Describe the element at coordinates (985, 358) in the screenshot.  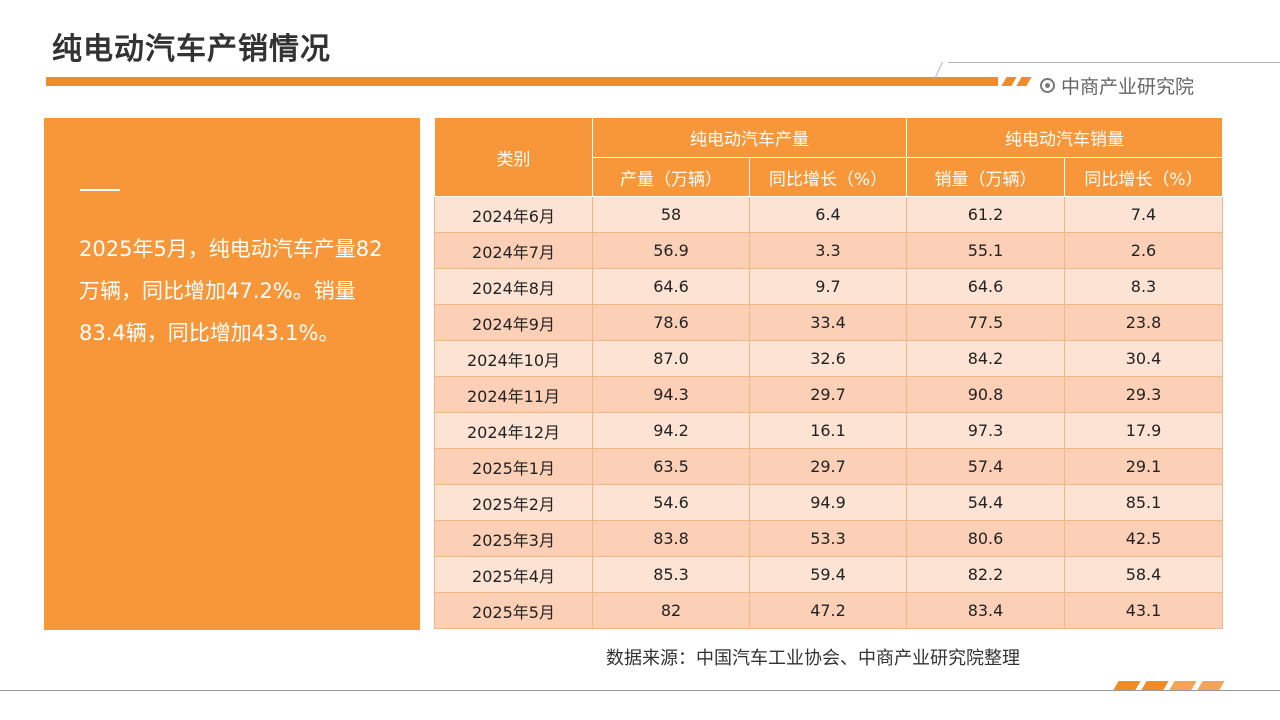
I see `table-cell: 84.2` at that location.